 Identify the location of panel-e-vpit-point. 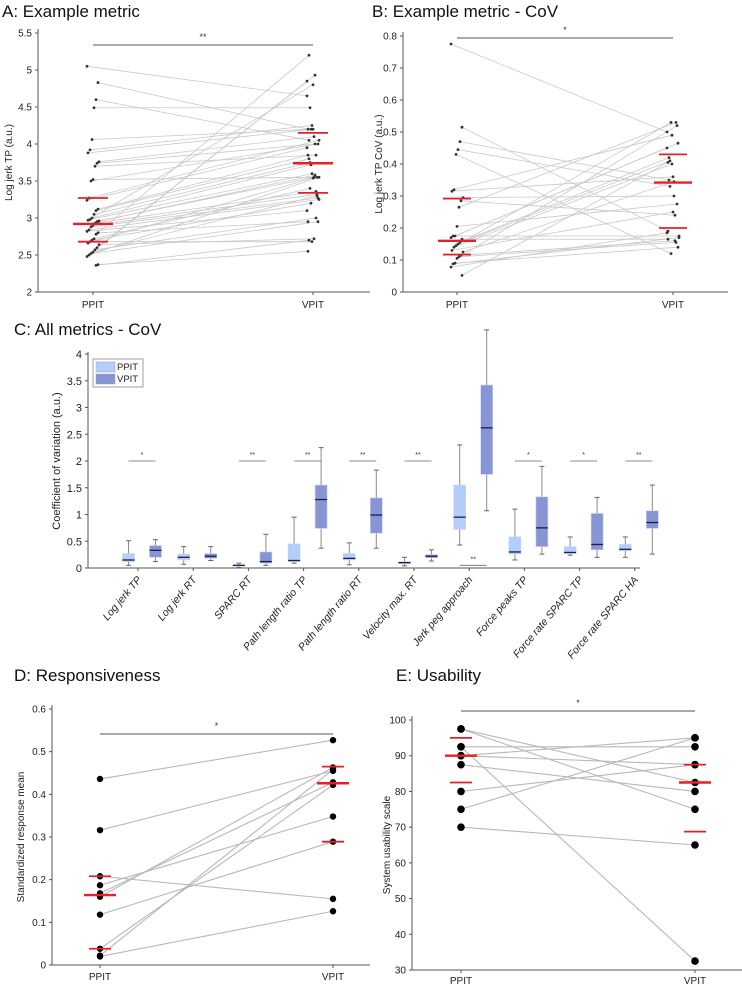
(695, 746).